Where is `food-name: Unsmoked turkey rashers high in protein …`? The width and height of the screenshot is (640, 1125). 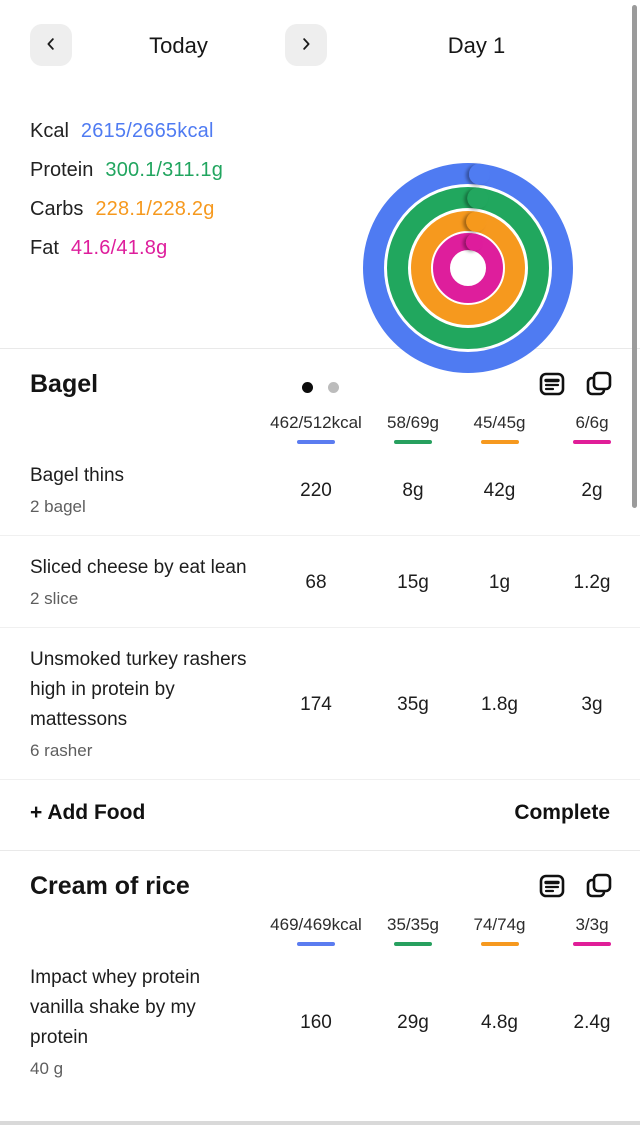 food-name: Unsmoked turkey rashers high in protein … is located at coordinates (138, 689).